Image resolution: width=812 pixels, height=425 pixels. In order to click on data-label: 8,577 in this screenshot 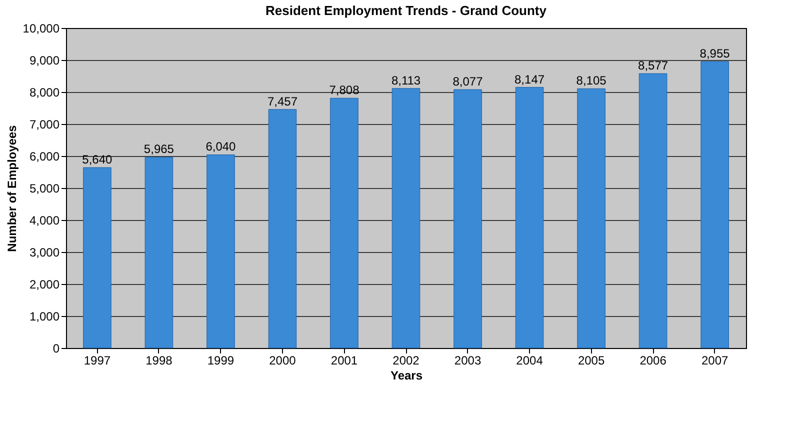, I will do `click(653, 65)`.